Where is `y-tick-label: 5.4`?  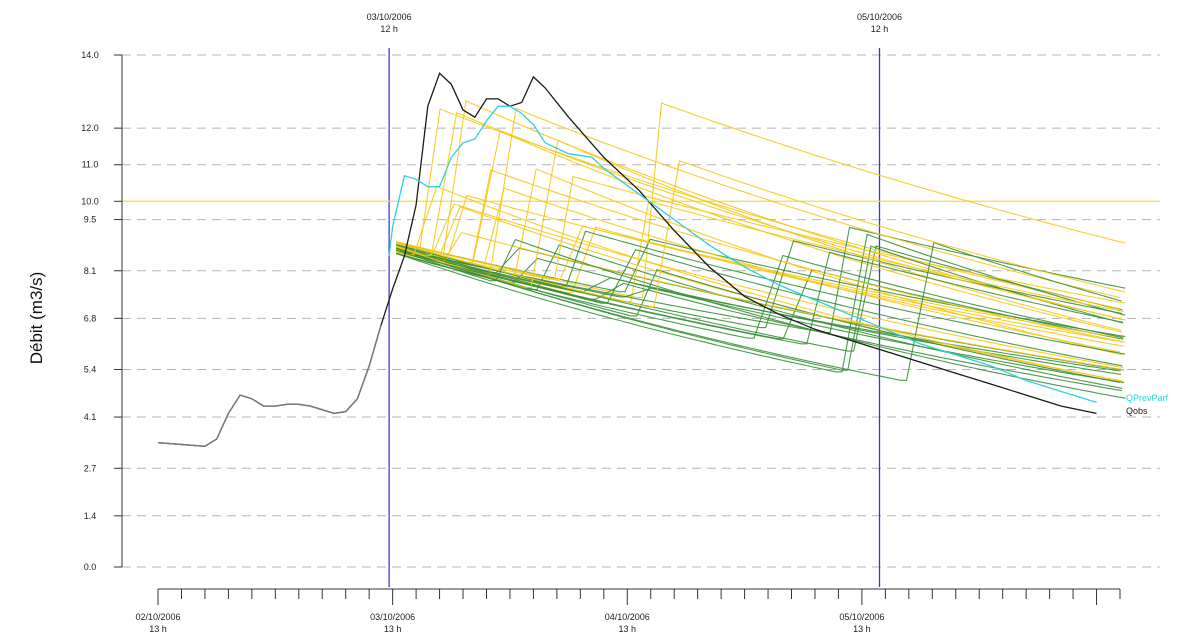
y-tick-label: 5.4 is located at coordinates (90, 370).